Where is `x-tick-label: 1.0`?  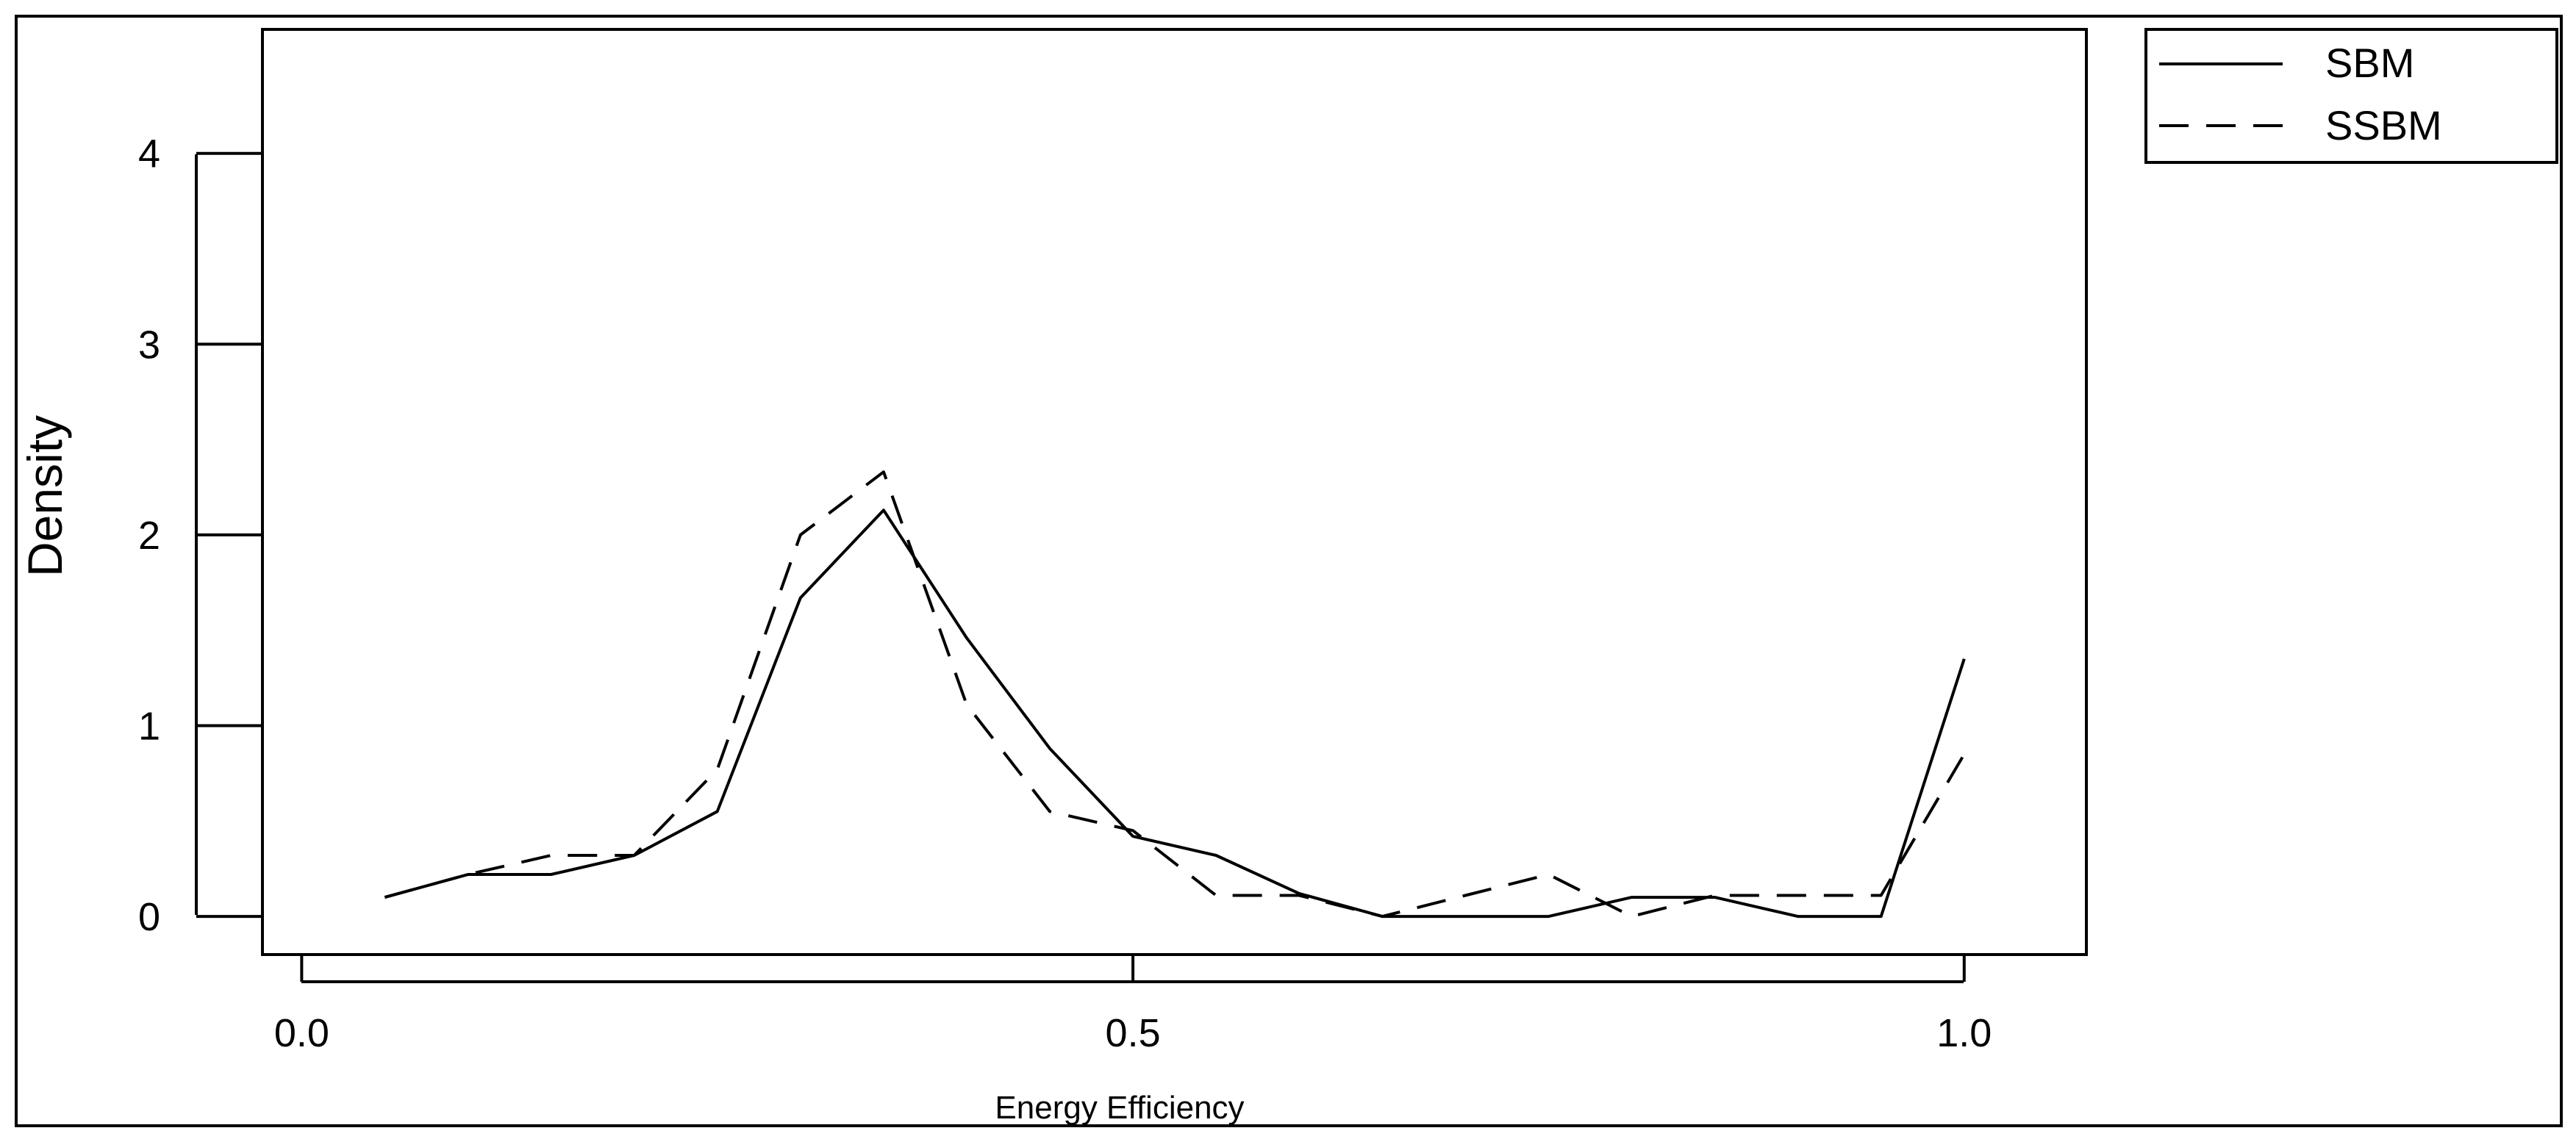 x-tick-label: 1.0 is located at coordinates (1964, 1033).